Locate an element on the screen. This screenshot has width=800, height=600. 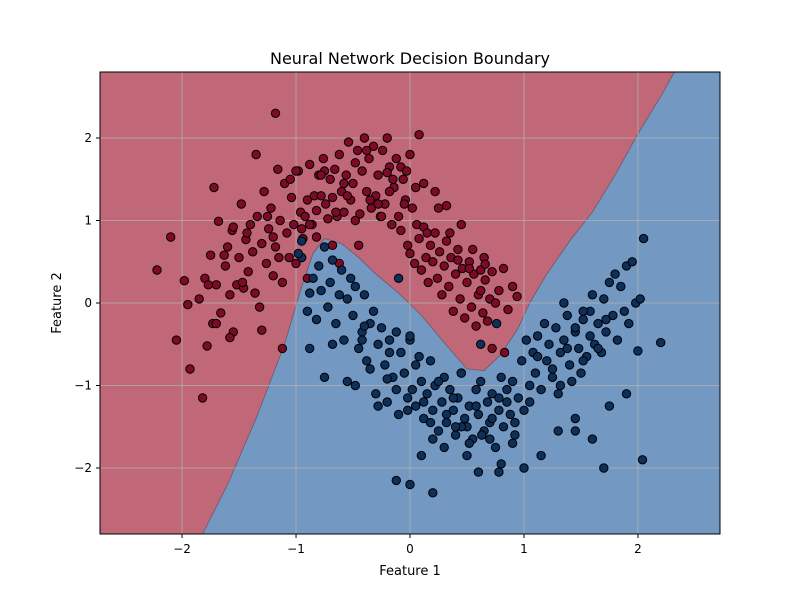
y-axis: −2 −1 0 1 2 is located at coordinates (87, 303).